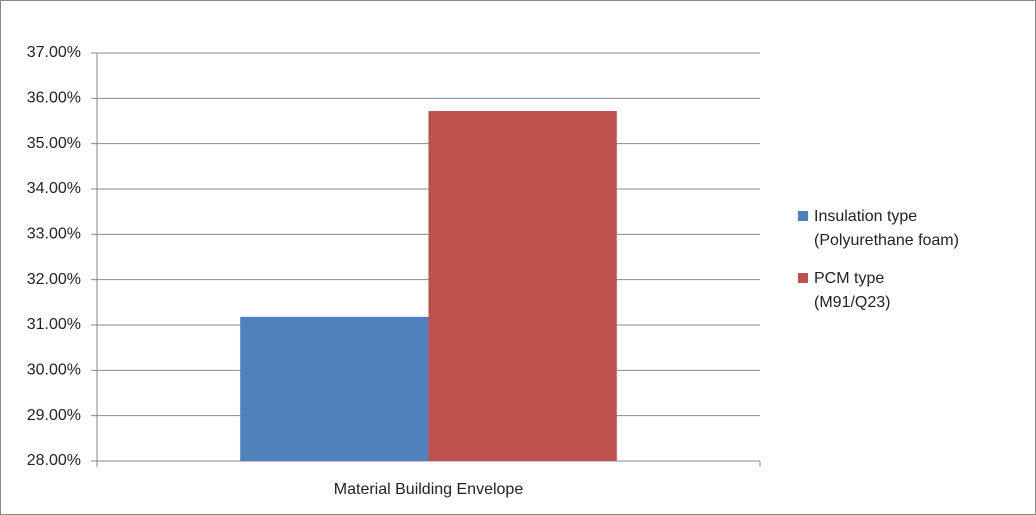  I want to click on y-tick-label: 29.00%, so click(54, 415).